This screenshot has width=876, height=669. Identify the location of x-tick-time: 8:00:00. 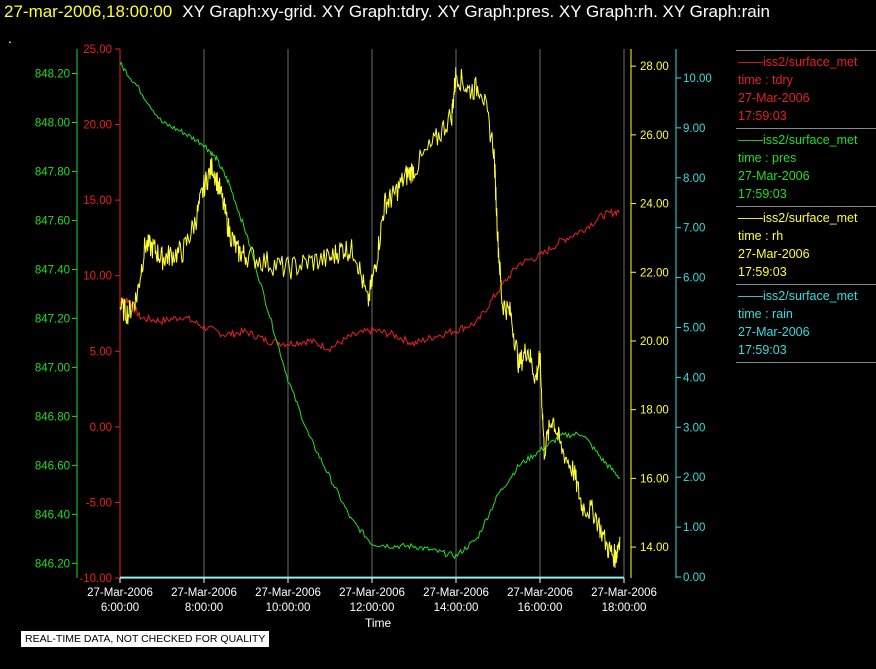
(204, 608).